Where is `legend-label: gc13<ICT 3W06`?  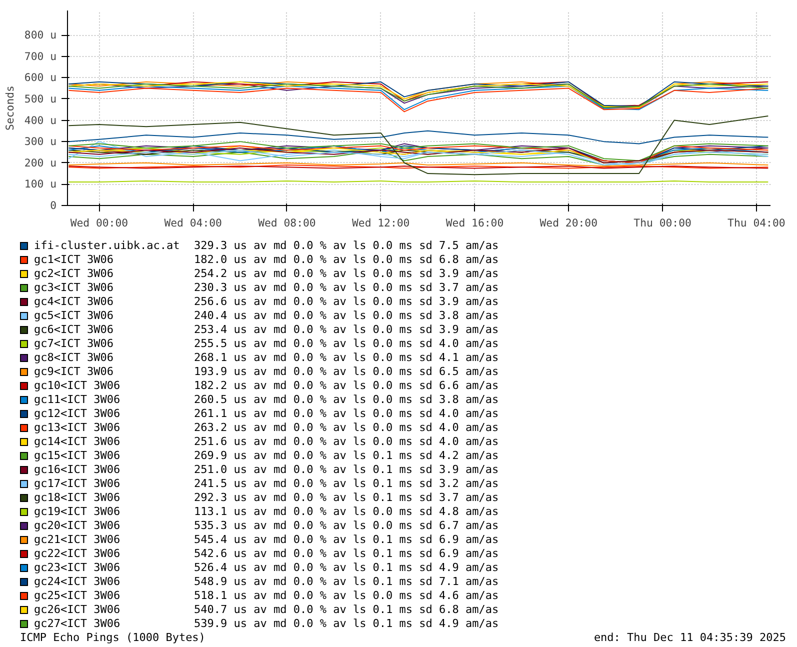 legend-label: gc13<ICT 3W06 is located at coordinates (78, 428).